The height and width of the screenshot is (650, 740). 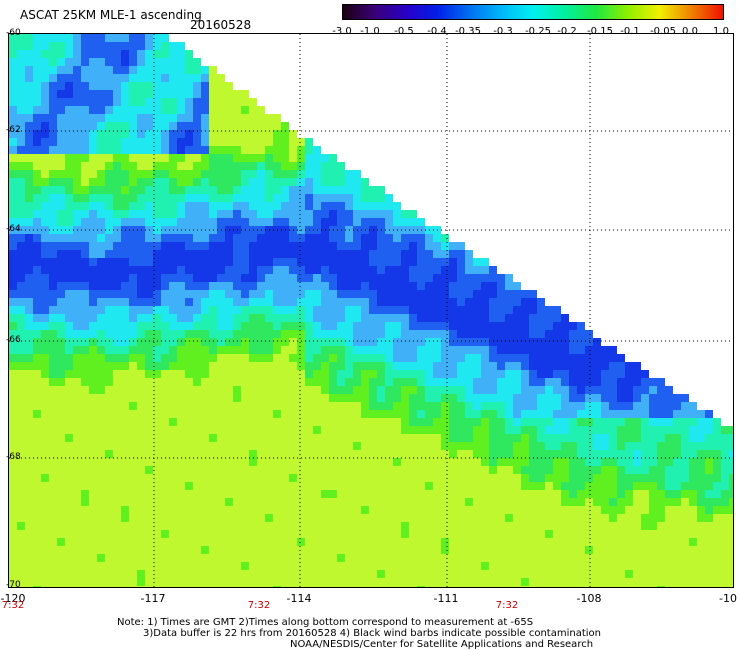 I want to click on colorbar-tick-label: -0.5, so click(x=404, y=31).